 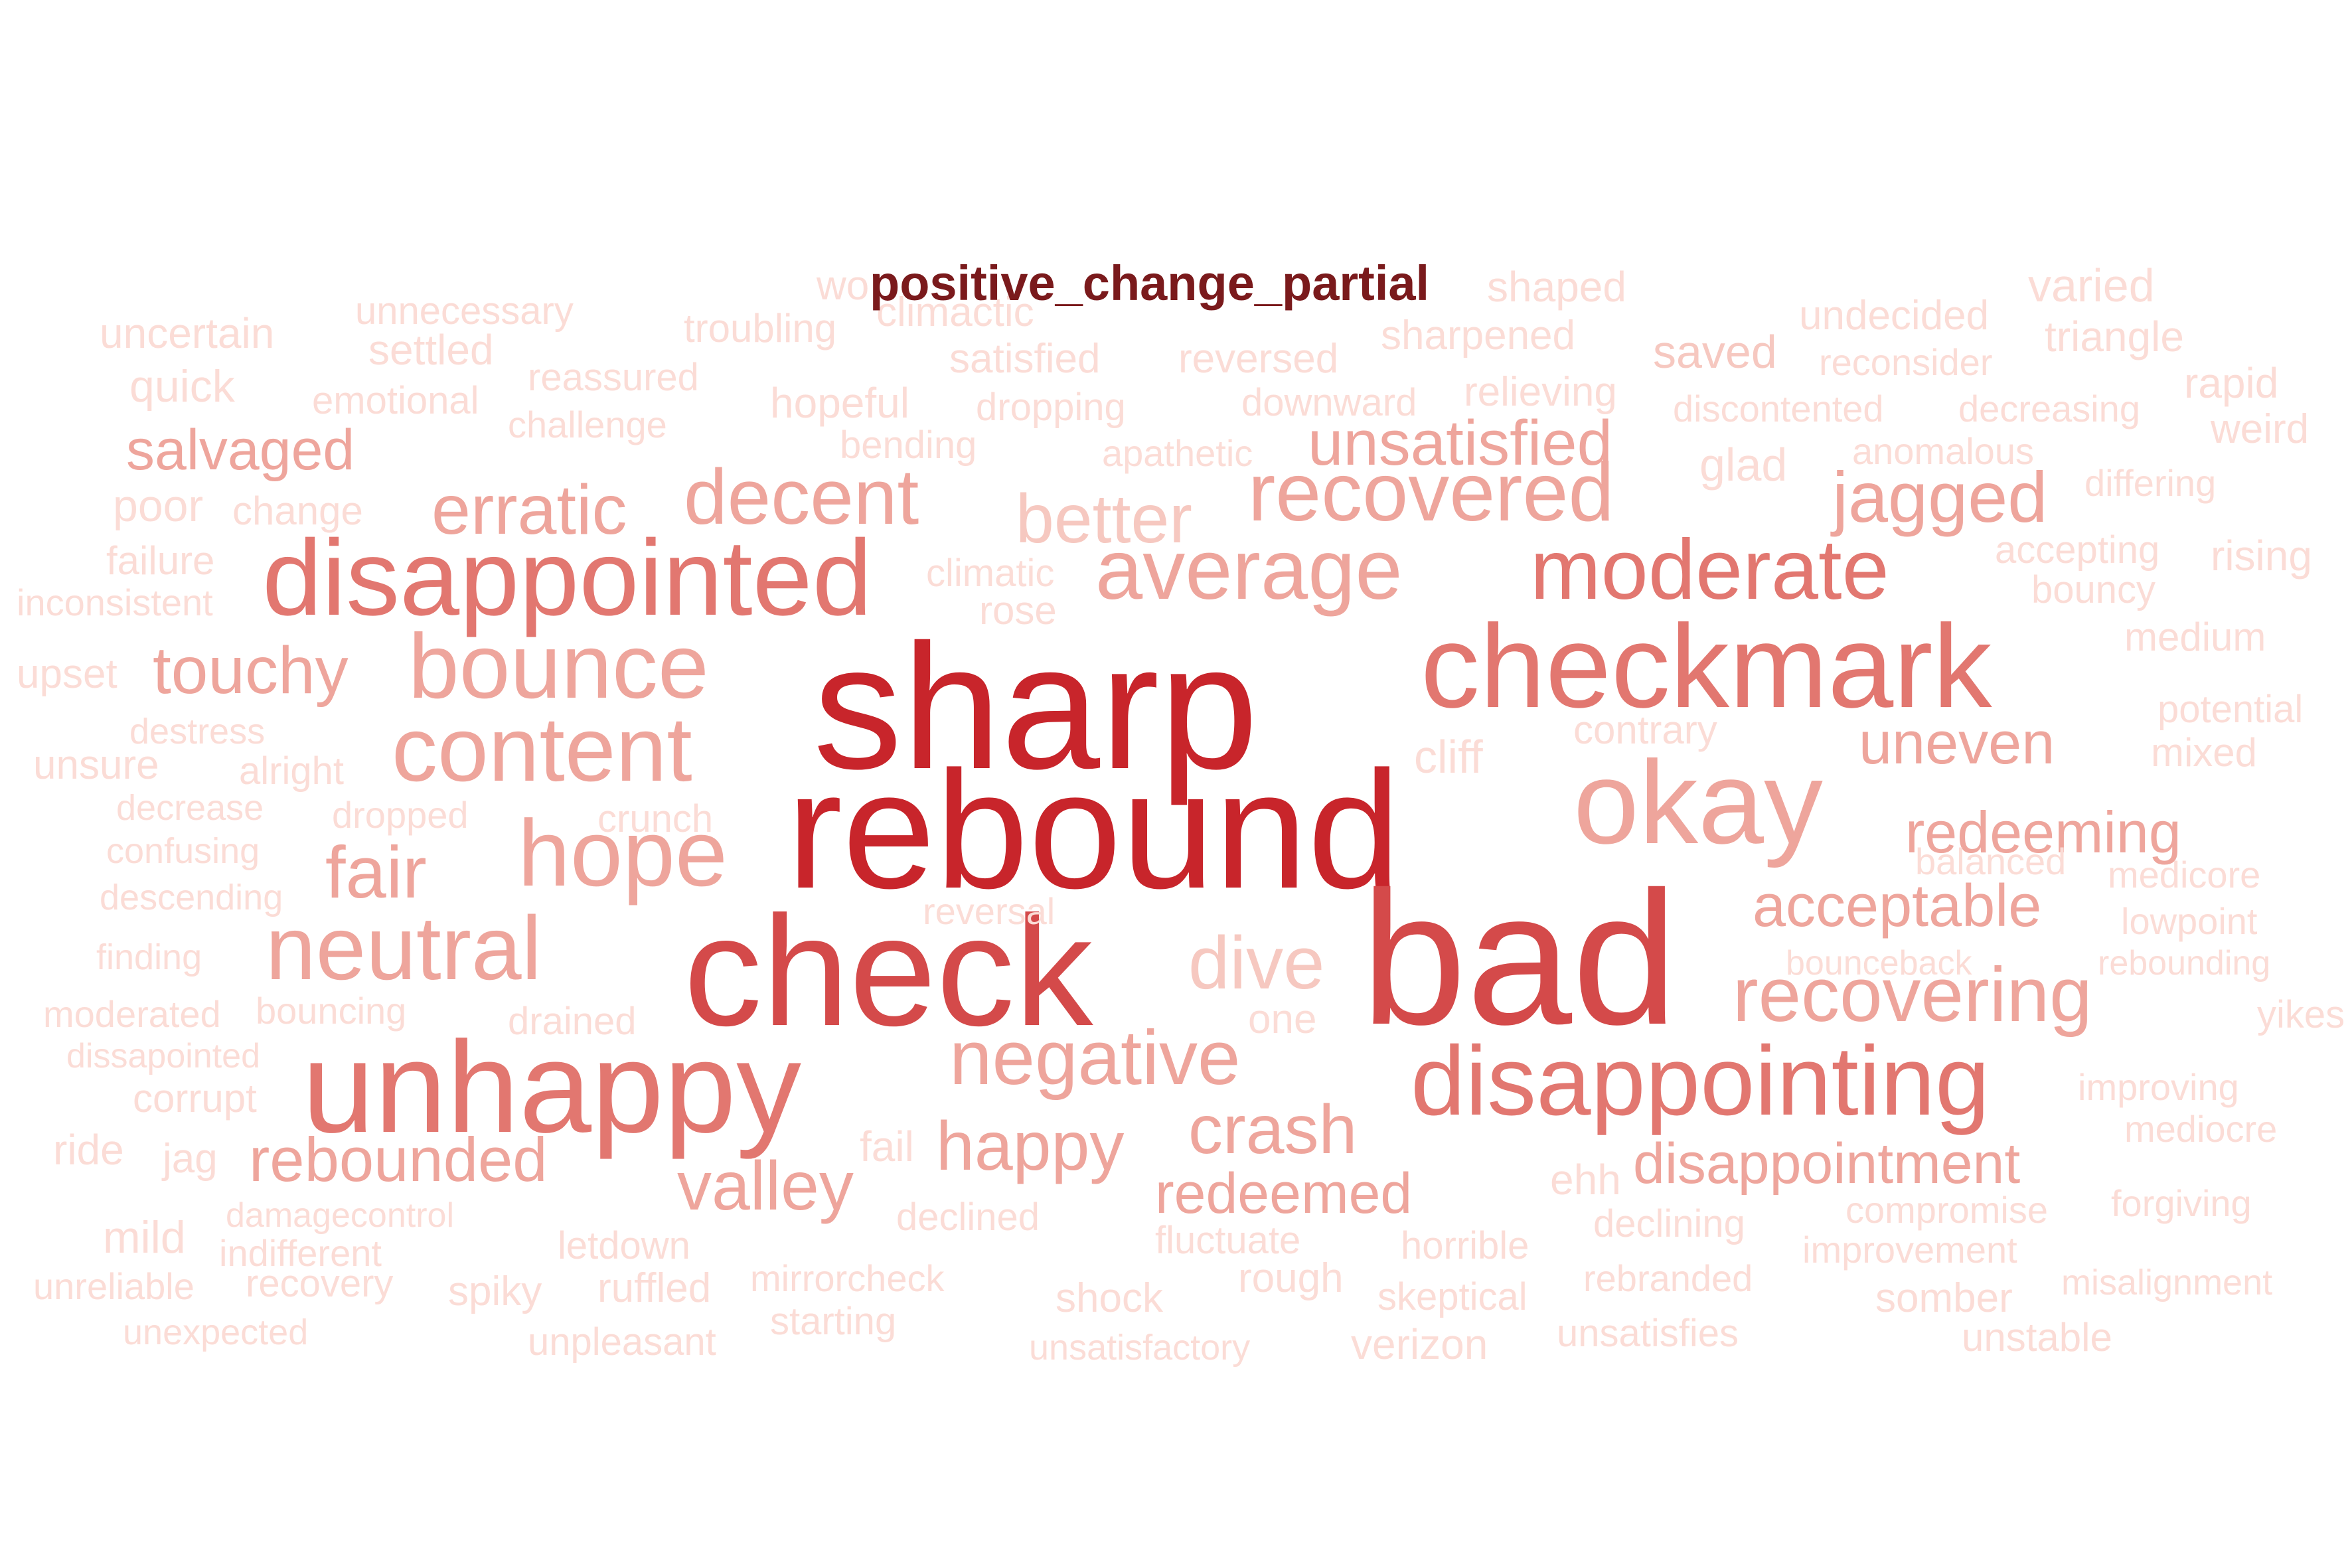 I want to click on word-dive: dive, so click(x=1256, y=963).